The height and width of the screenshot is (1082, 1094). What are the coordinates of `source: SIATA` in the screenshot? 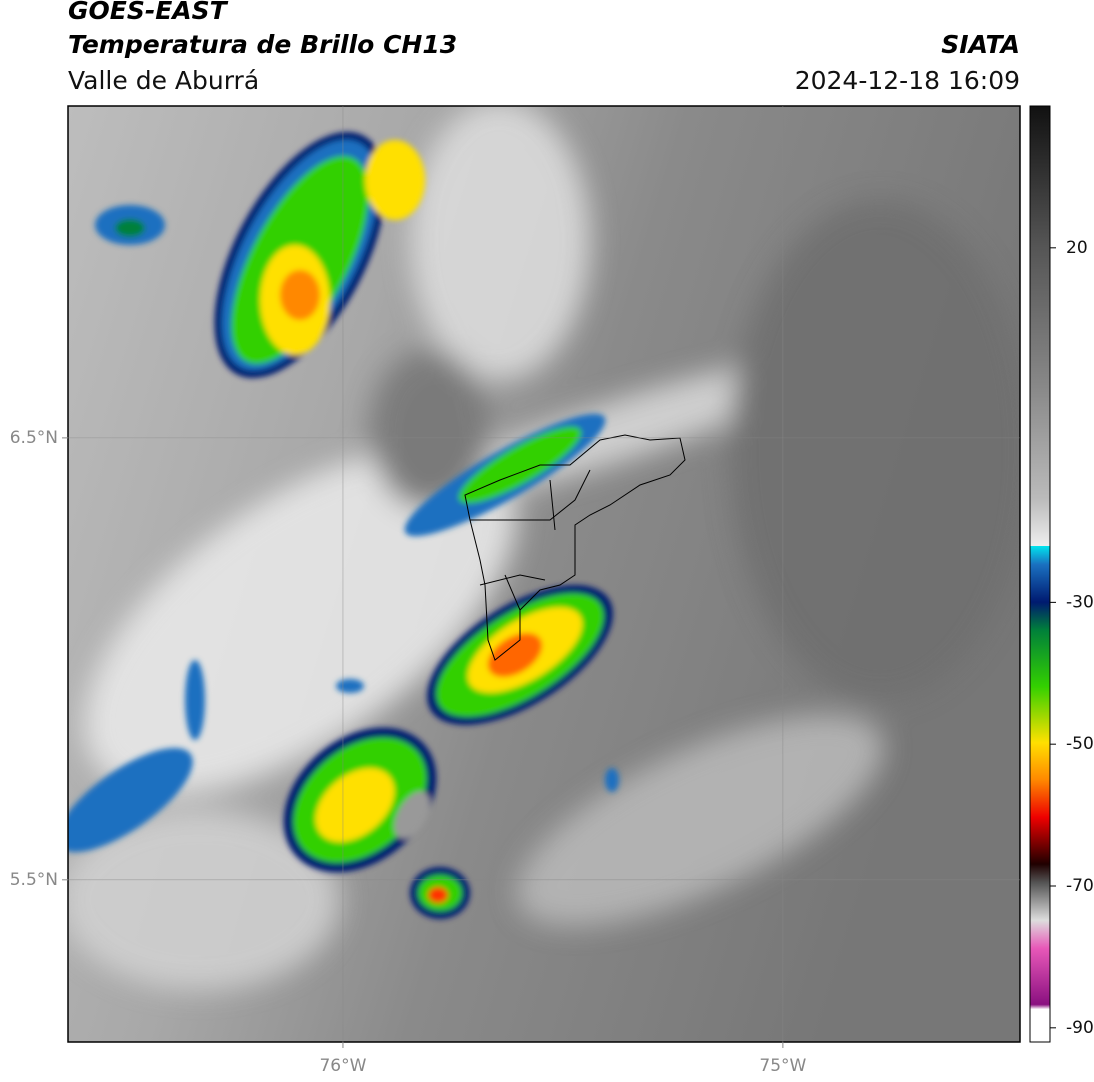 It's located at (980, 44).